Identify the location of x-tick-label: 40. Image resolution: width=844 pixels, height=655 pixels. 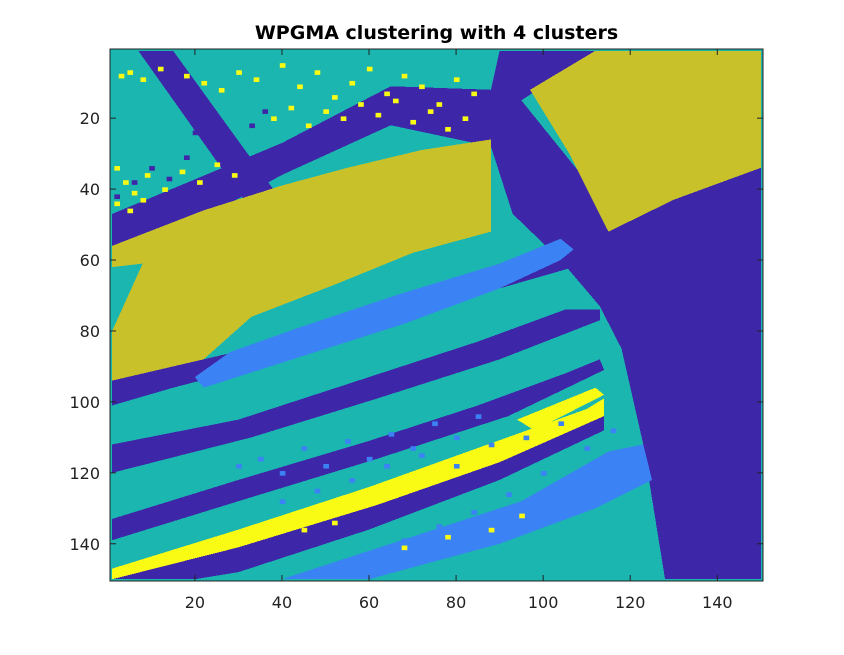
(282, 602).